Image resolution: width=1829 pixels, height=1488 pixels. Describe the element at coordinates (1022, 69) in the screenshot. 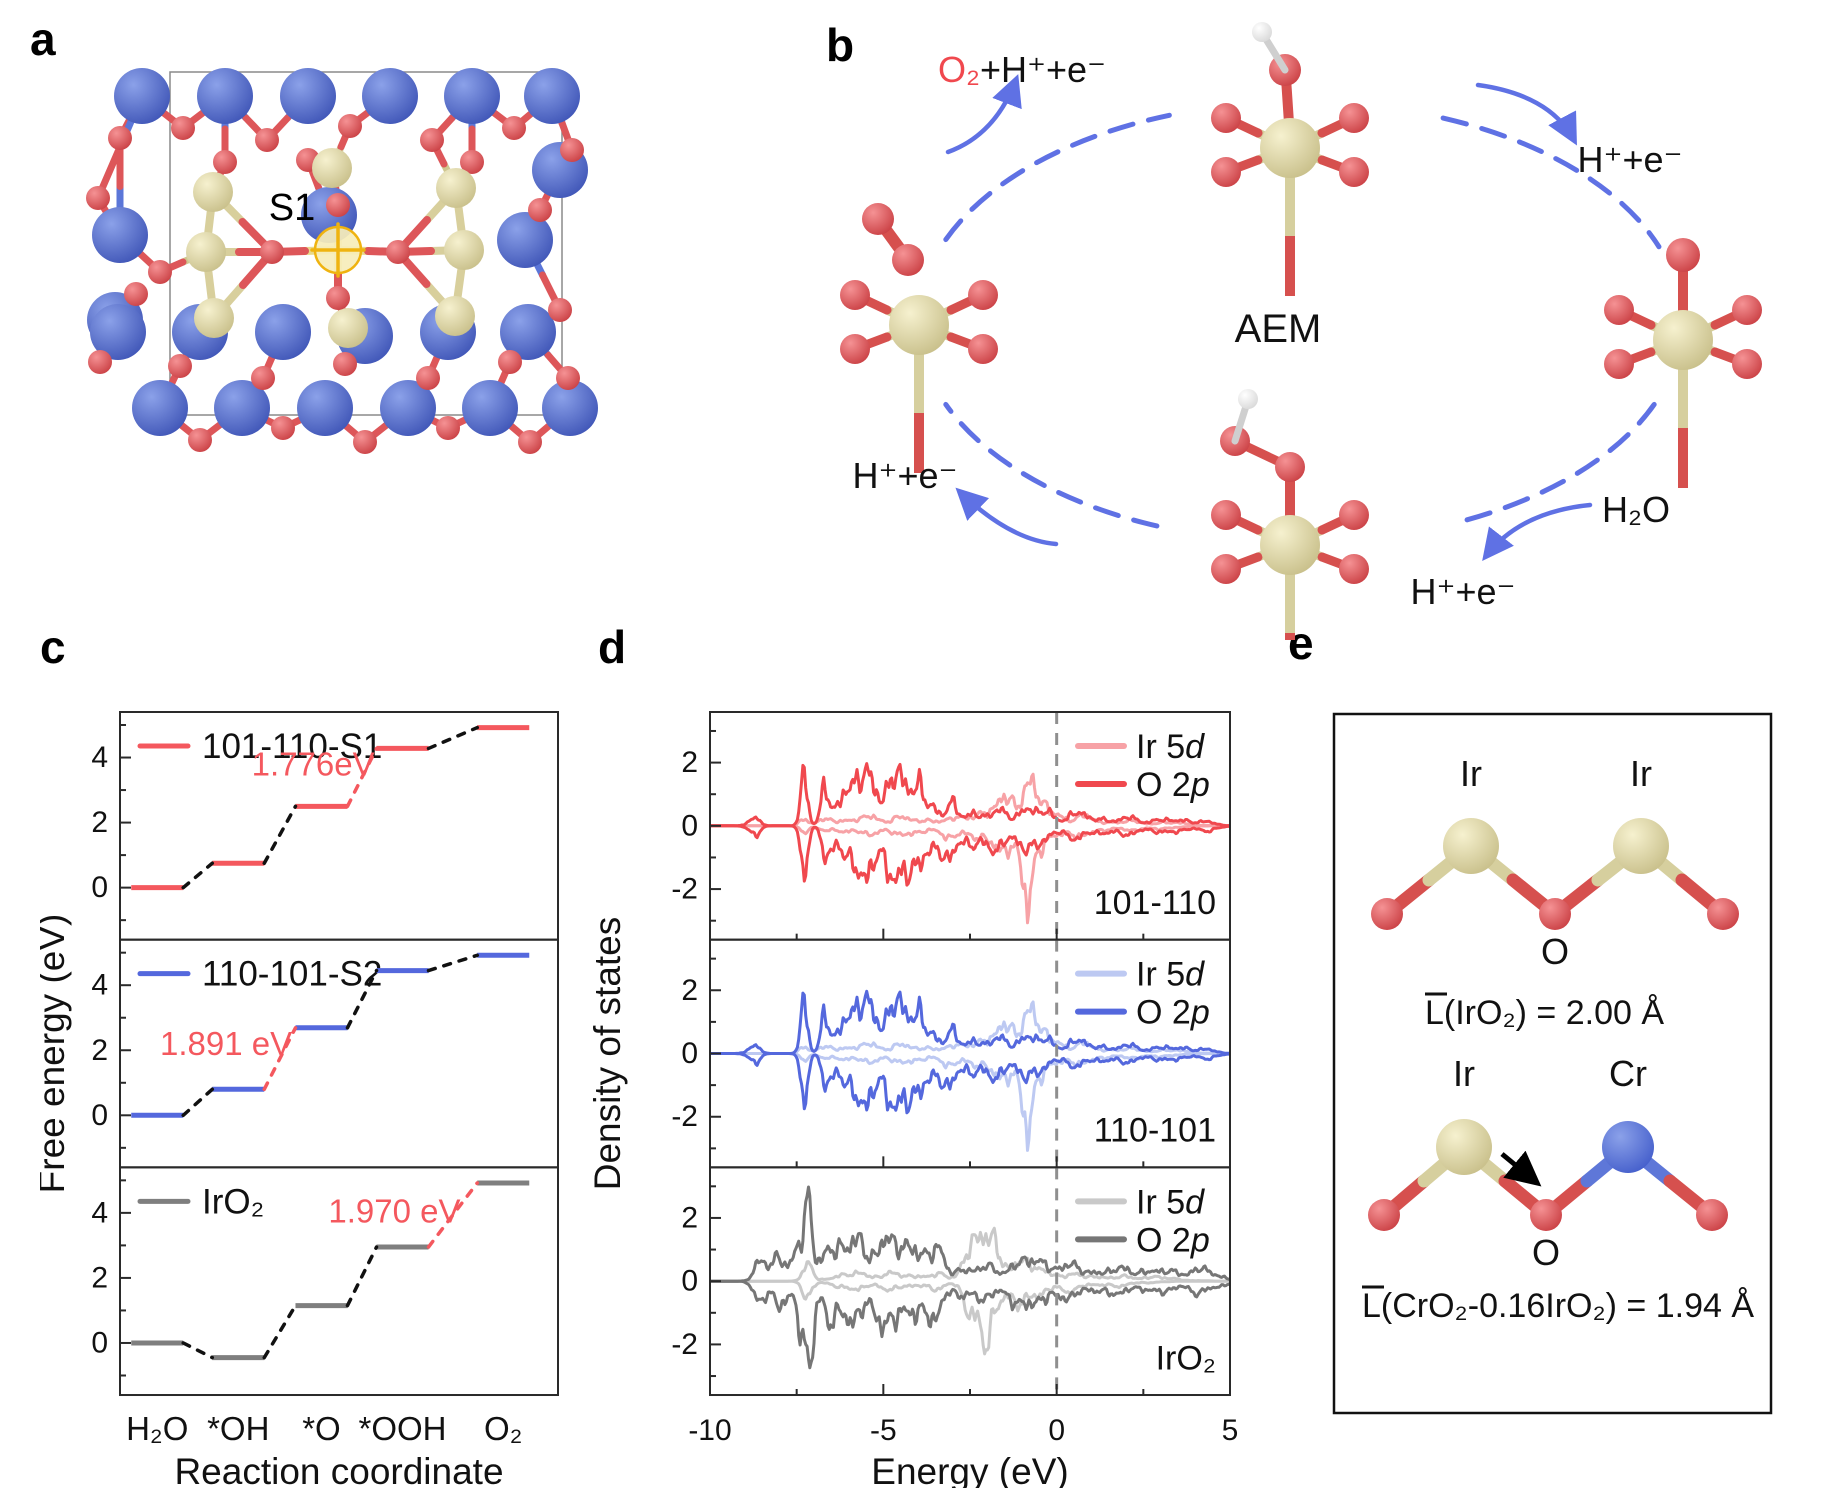

I see `o2-release-label: O₂+H⁺+e⁻` at that location.